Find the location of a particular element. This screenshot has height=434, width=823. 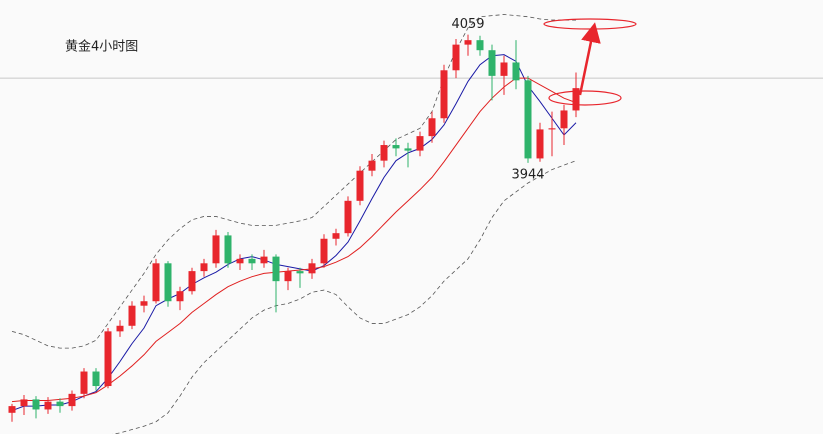

price-annotation: 4059 is located at coordinates (467, 24).